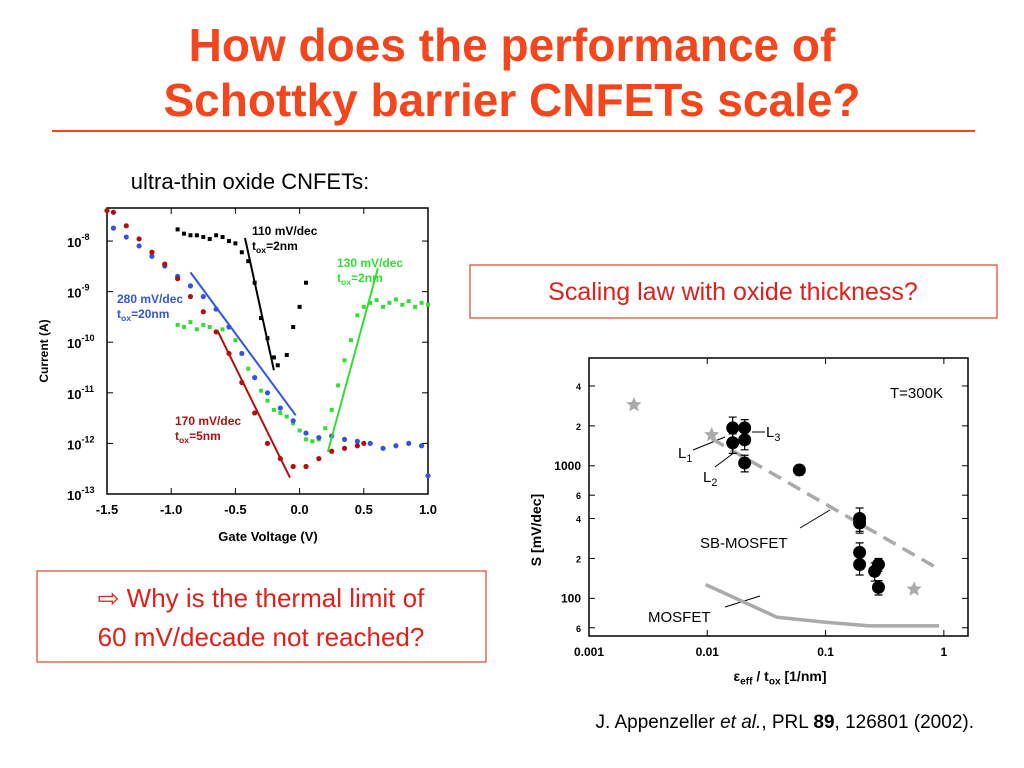 This screenshot has width=1024, height=768. I want to click on annotation: T=300K, so click(916, 393).